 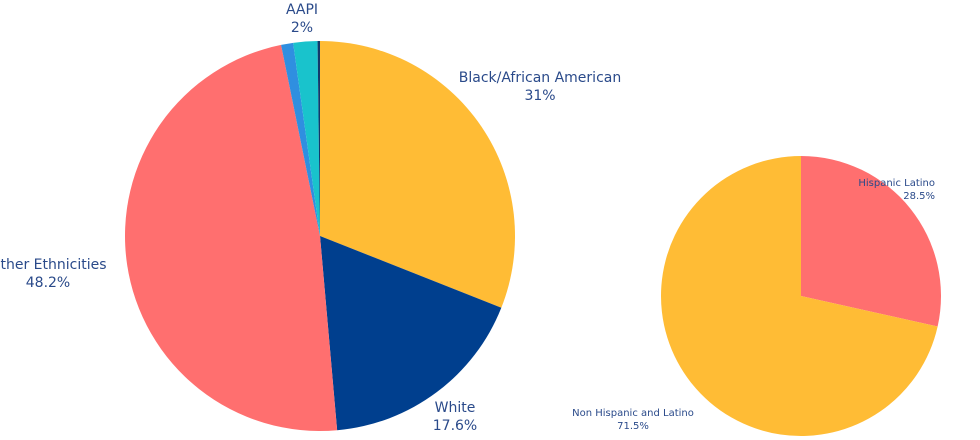 What do you see at coordinates (539, 96) in the screenshot?
I see `slice-value-label: 31%` at bounding box center [539, 96].